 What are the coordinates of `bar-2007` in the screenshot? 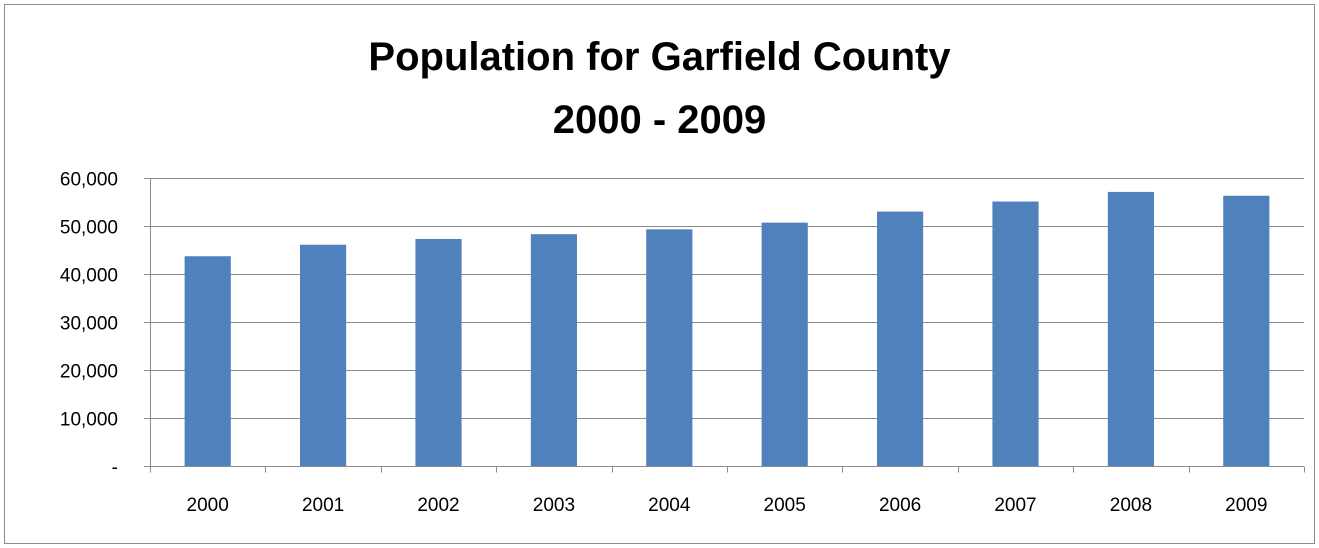 It's located at (1015, 333).